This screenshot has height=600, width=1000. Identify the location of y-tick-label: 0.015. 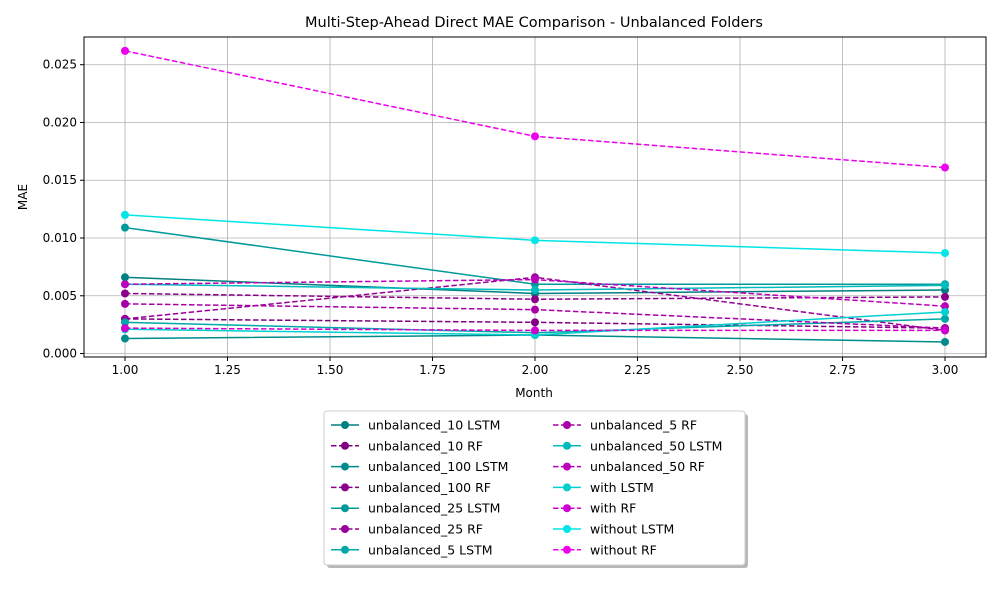
(60, 180).